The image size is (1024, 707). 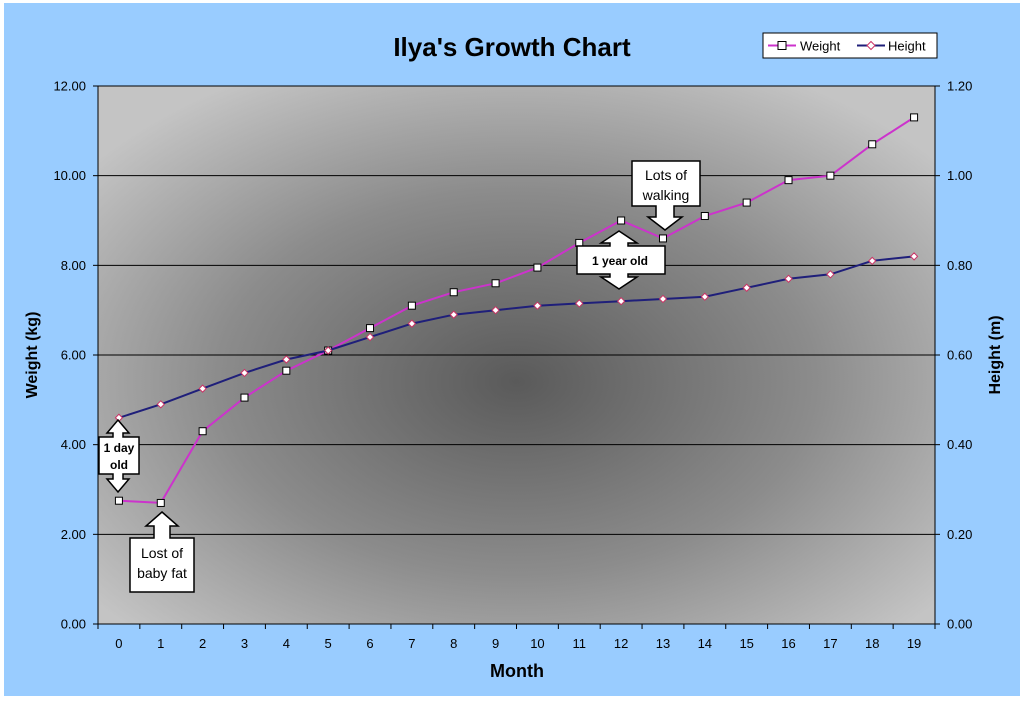 I want to click on y-right-tick-label: 0.60, so click(x=959, y=355).